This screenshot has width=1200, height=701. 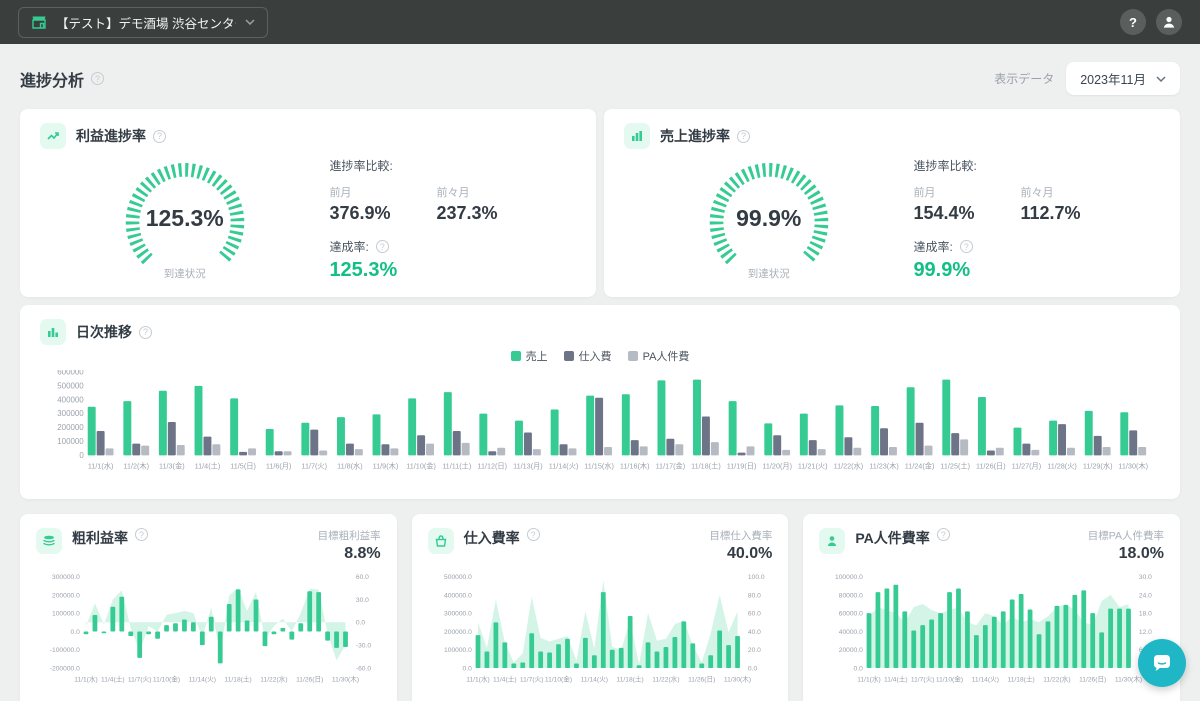 What do you see at coordinates (70, 427) in the screenshot?
I see `svg-text: 200000` at bounding box center [70, 427].